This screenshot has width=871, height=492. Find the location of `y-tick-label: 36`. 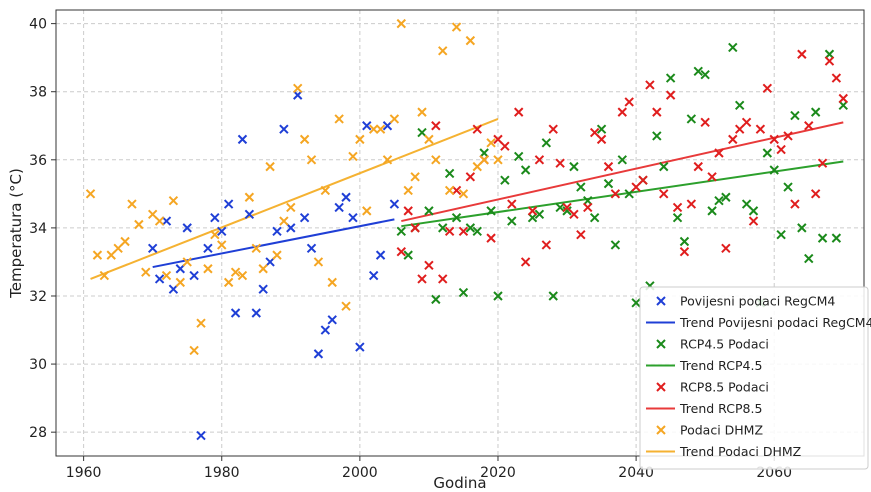

y-tick-label: 36 is located at coordinates (38, 161).